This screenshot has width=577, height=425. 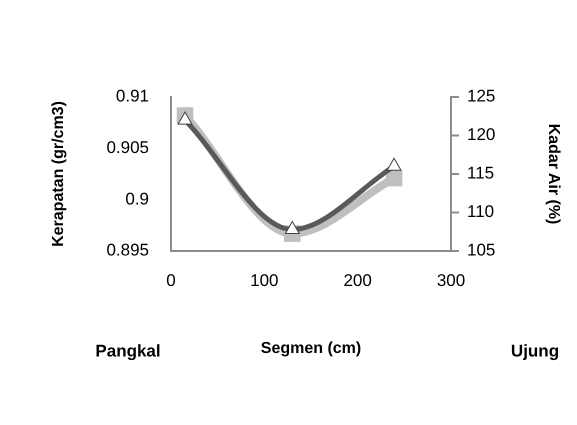 What do you see at coordinates (264, 280) in the screenshot?
I see `x-tick-label: 100` at bounding box center [264, 280].